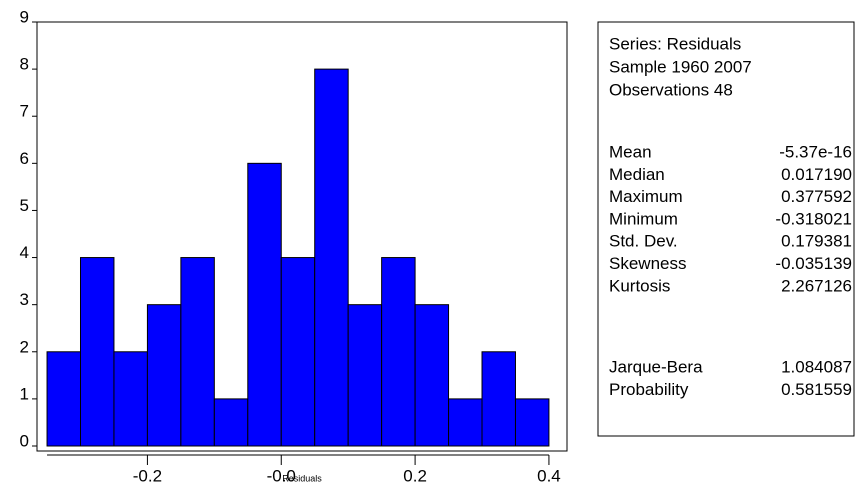  I want to click on stat-name: Mean, so click(630, 151).